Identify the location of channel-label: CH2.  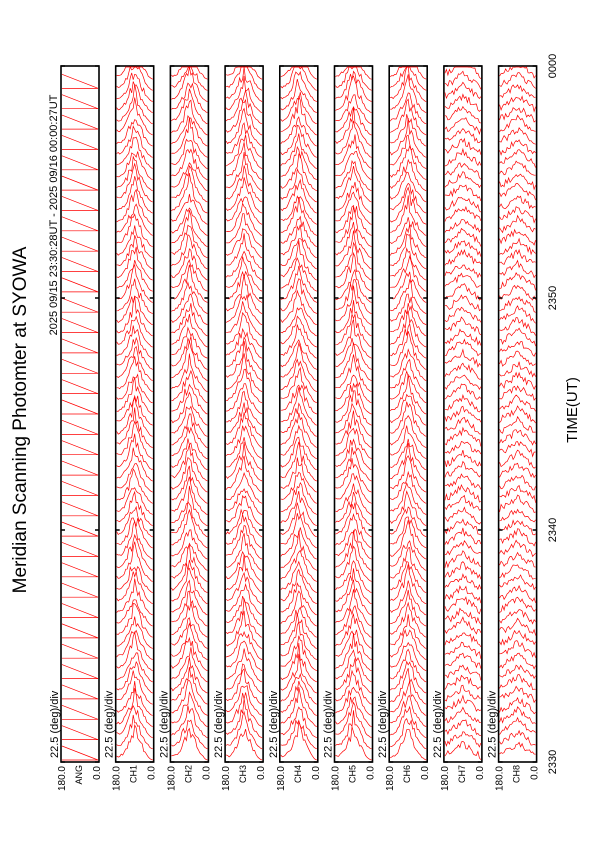
(188, 774).